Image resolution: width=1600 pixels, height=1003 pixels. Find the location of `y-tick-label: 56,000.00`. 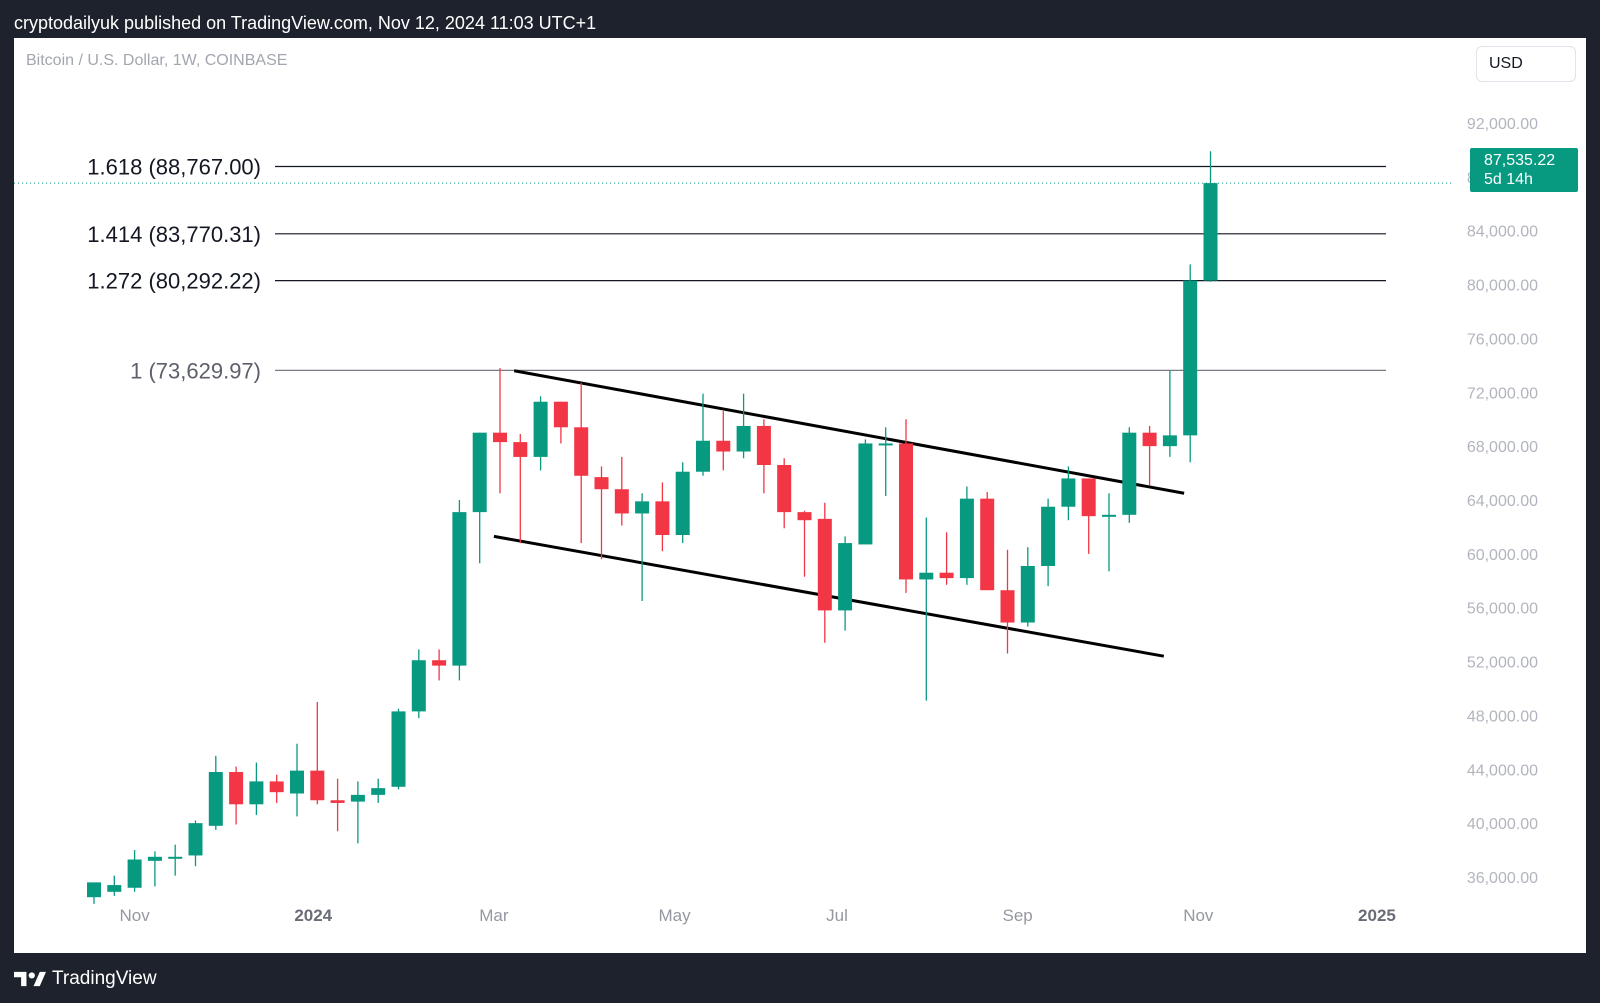

y-tick-label: 56,000.00 is located at coordinates (1502, 609).